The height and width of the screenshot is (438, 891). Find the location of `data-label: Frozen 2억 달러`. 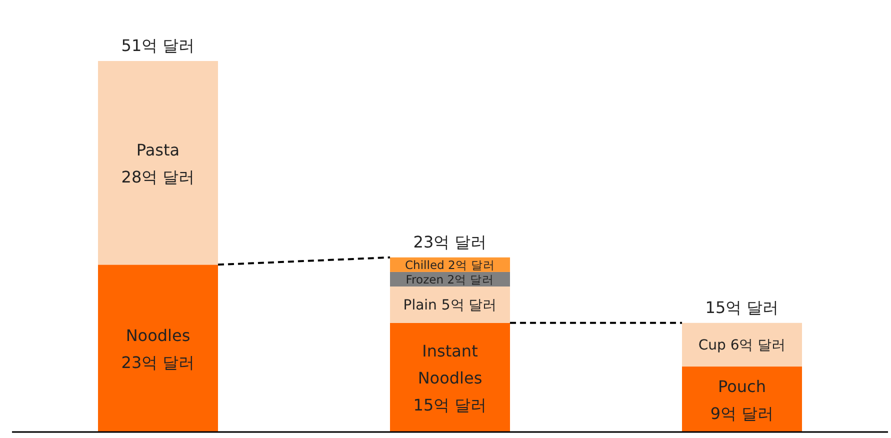

data-label: Frozen 2억 달러 is located at coordinates (450, 279).